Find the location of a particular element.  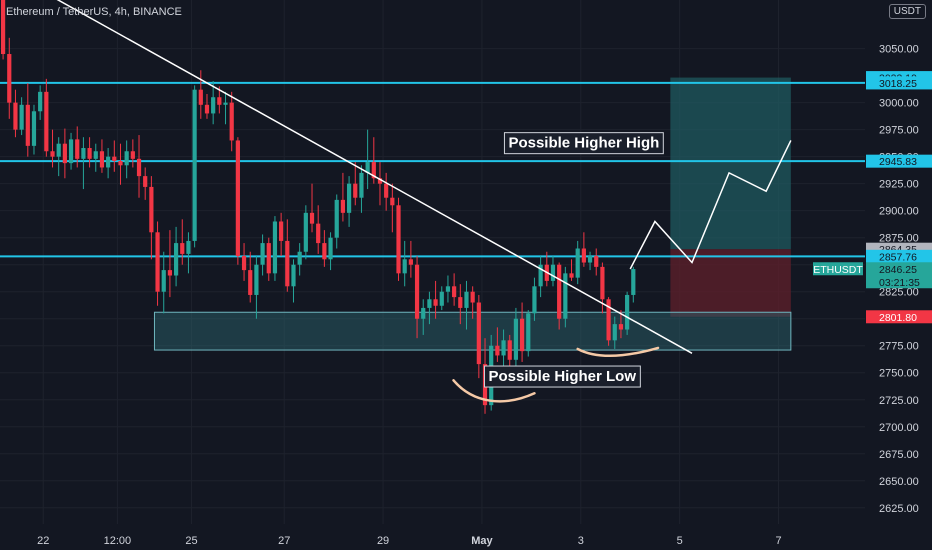

annotation-label: Possible Higher High is located at coordinates (583, 143).